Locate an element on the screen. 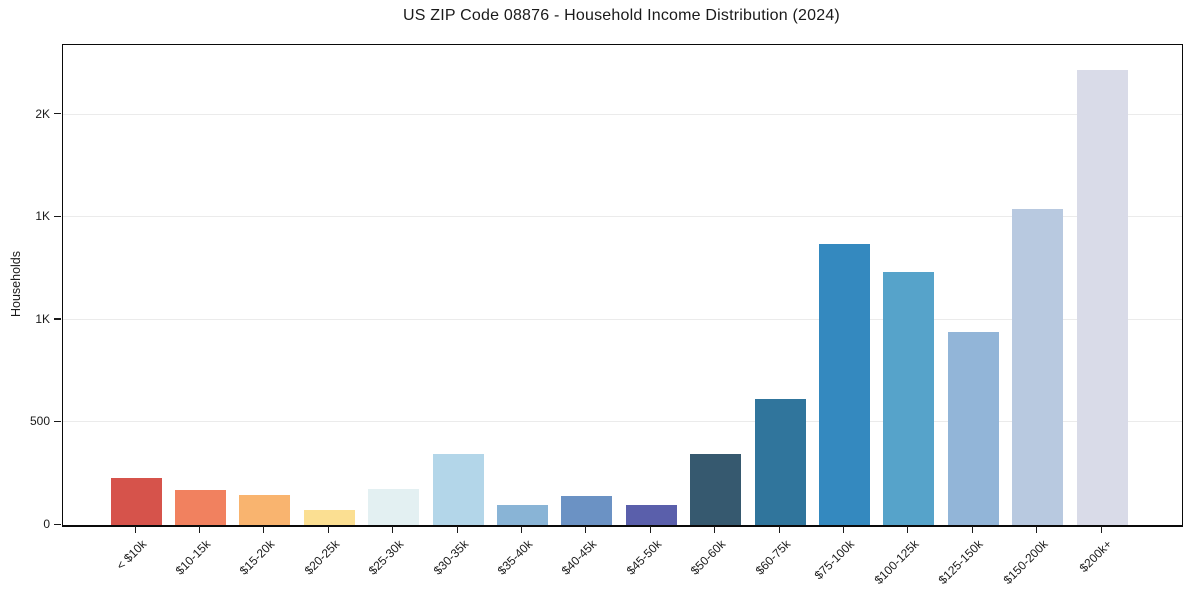 This screenshot has width=1189, height=590. bar--40-45k is located at coordinates (587, 510).